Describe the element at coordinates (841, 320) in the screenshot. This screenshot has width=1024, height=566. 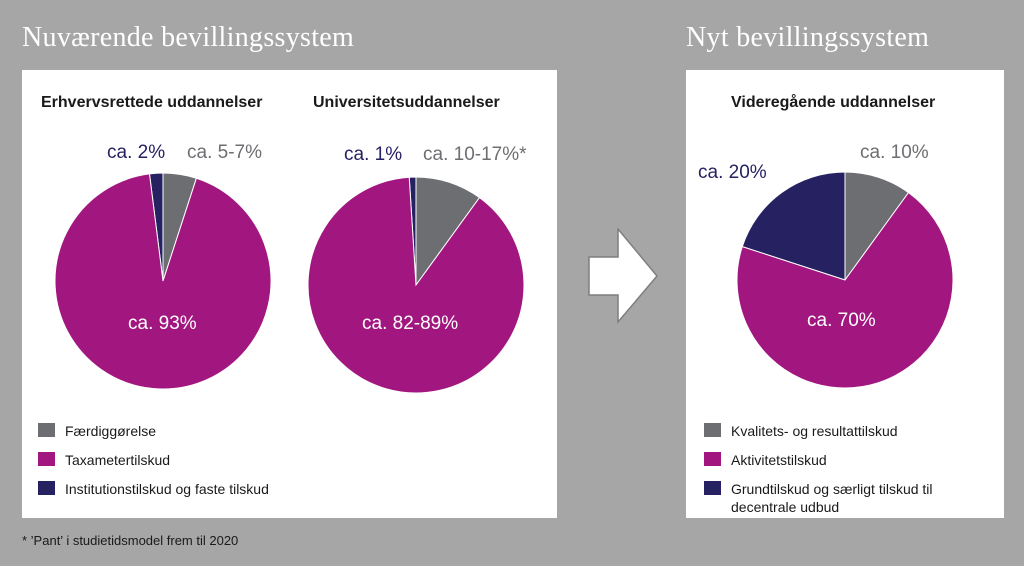
I see `slice-label-vid-aktivitet: ca. 70%` at that location.